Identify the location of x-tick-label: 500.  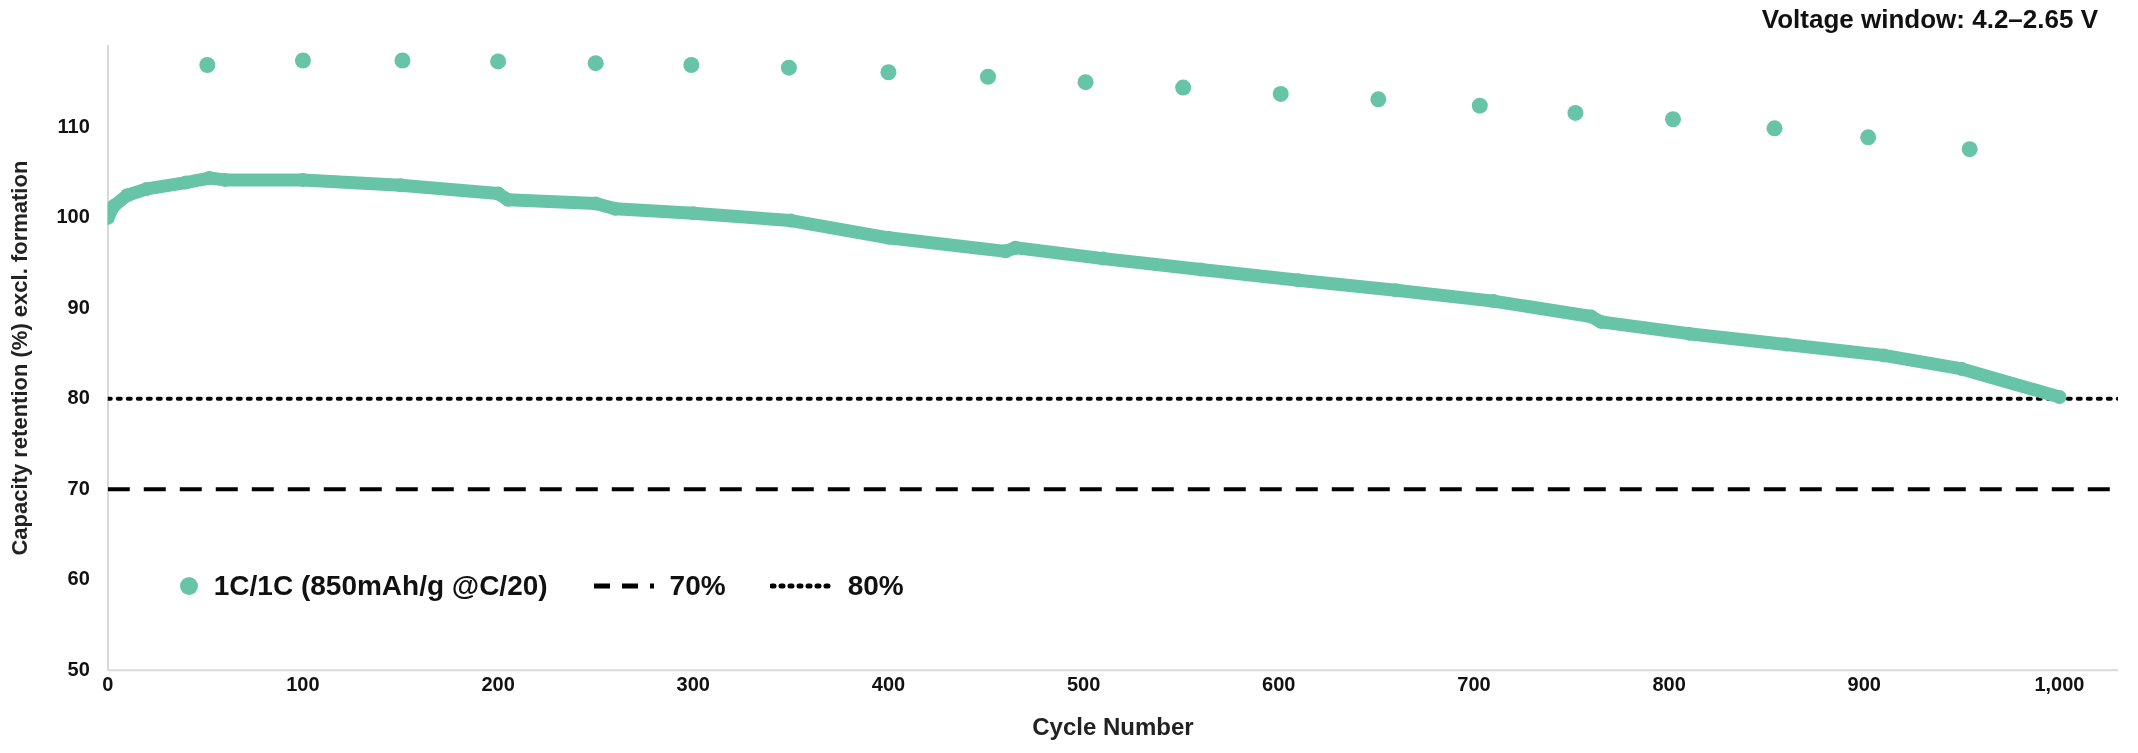
(1083, 683).